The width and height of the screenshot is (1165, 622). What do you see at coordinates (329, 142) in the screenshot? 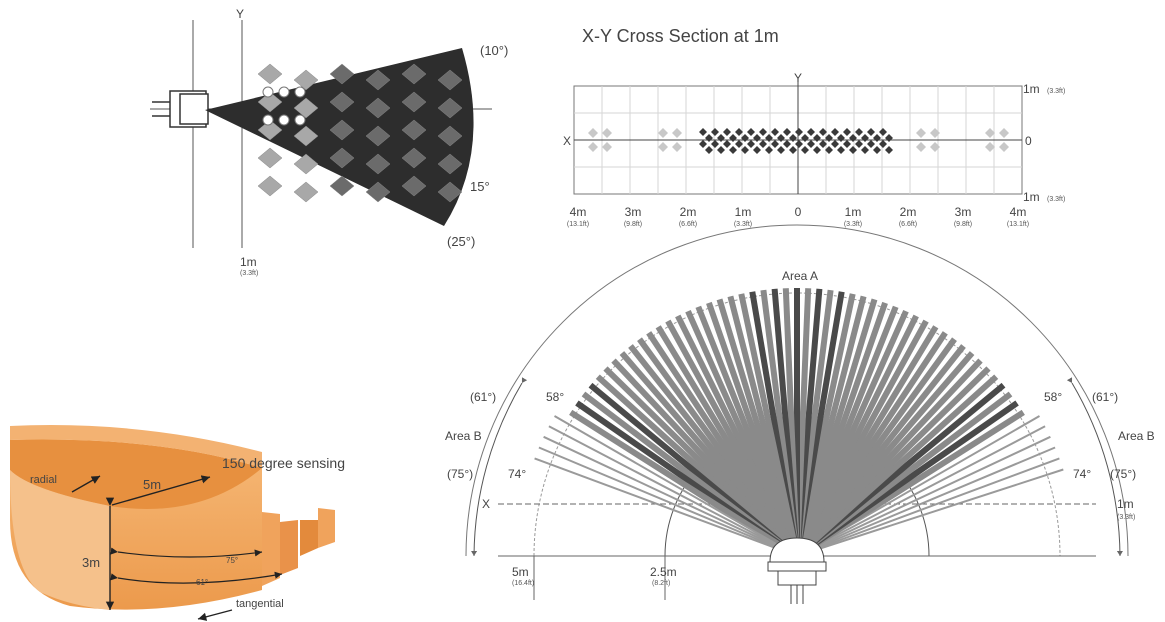
I see `side-view-diagram: Y (10°) 15° (25°) 1m (3.3ft)` at bounding box center [329, 142].